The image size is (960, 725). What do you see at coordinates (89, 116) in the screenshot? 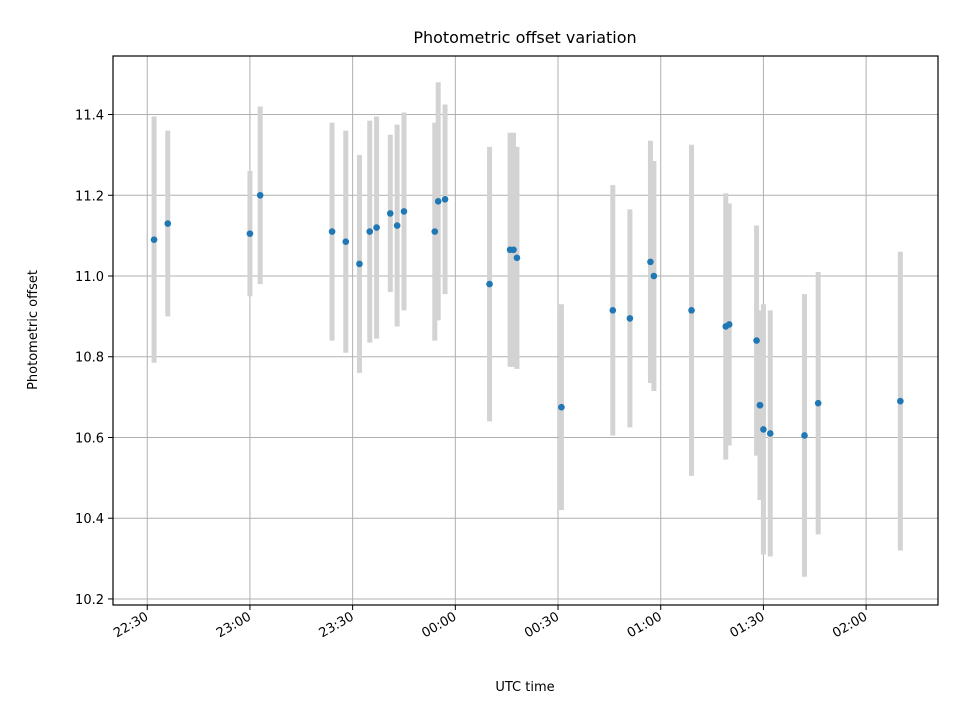
I see `y-tick-label: 11.4` at bounding box center [89, 116].